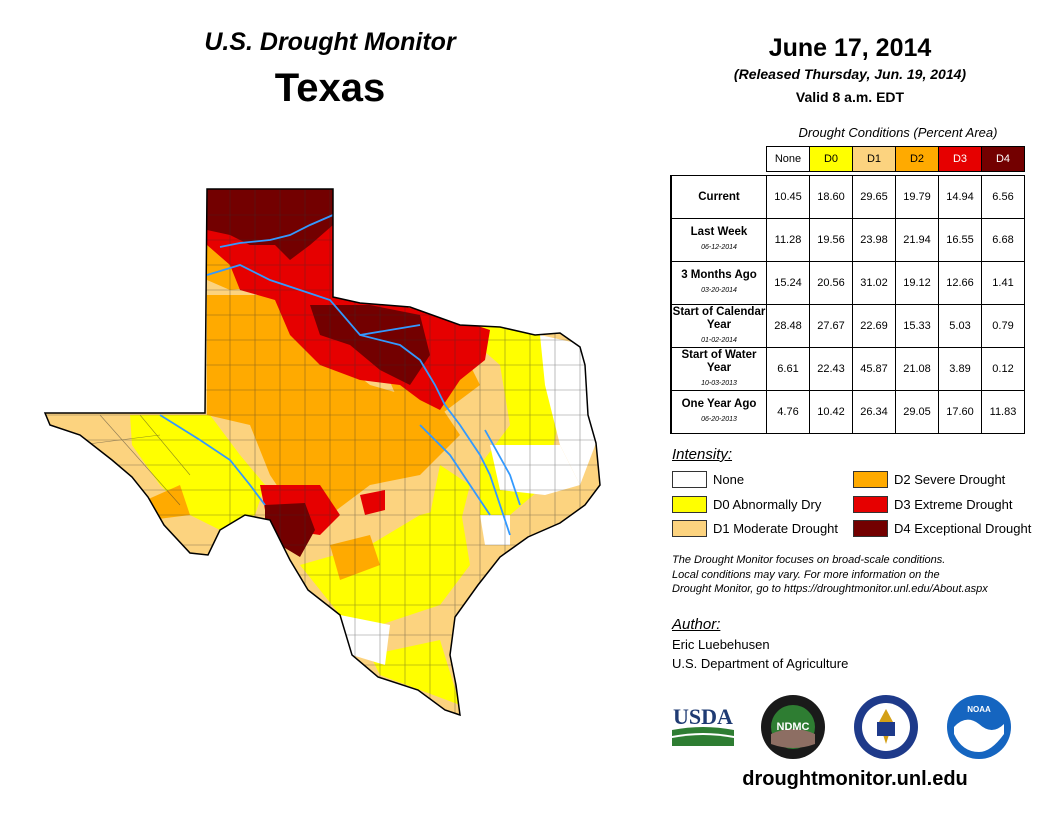 The width and height of the screenshot is (1056, 816). What do you see at coordinates (831, 159) in the screenshot?
I see `col-header-d0: D0` at bounding box center [831, 159].